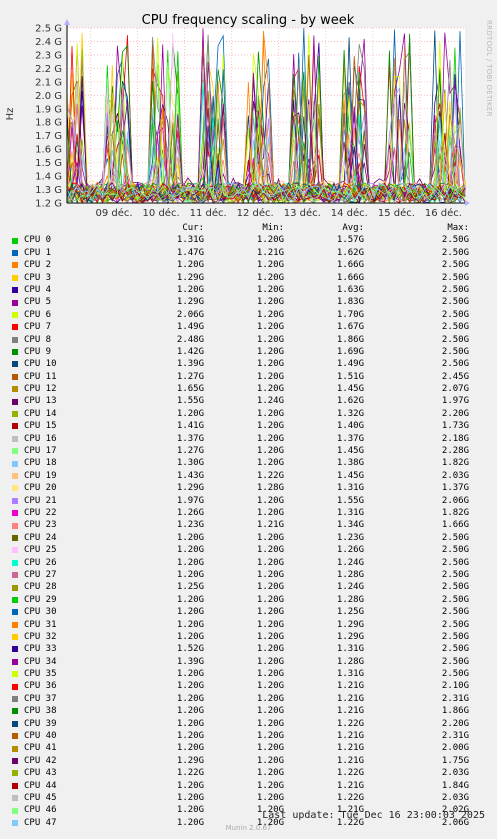 The height and width of the screenshot is (839, 497). Describe the element at coordinates (455, 426) in the screenshot. I see `legend-max: 1.73G` at that location.